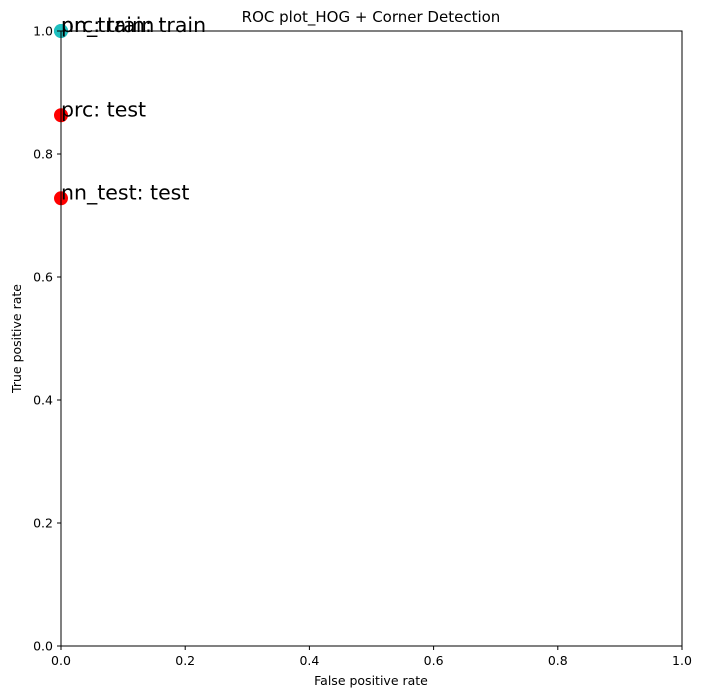 Image resolution: width=702 pixels, height=699 pixels. What do you see at coordinates (43, 31) in the screenshot?
I see `y-tick-label: 1.0` at bounding box center [43, 31].